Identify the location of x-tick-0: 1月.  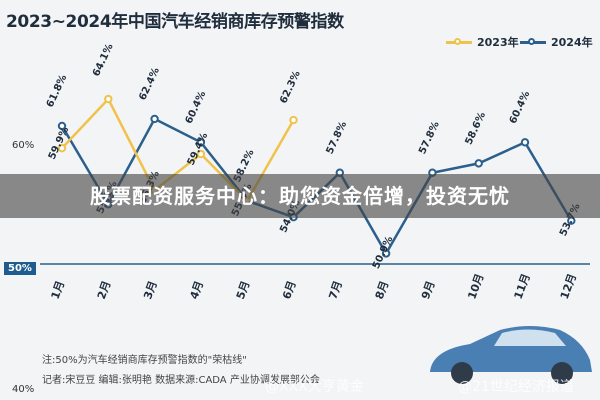
(58, 290).